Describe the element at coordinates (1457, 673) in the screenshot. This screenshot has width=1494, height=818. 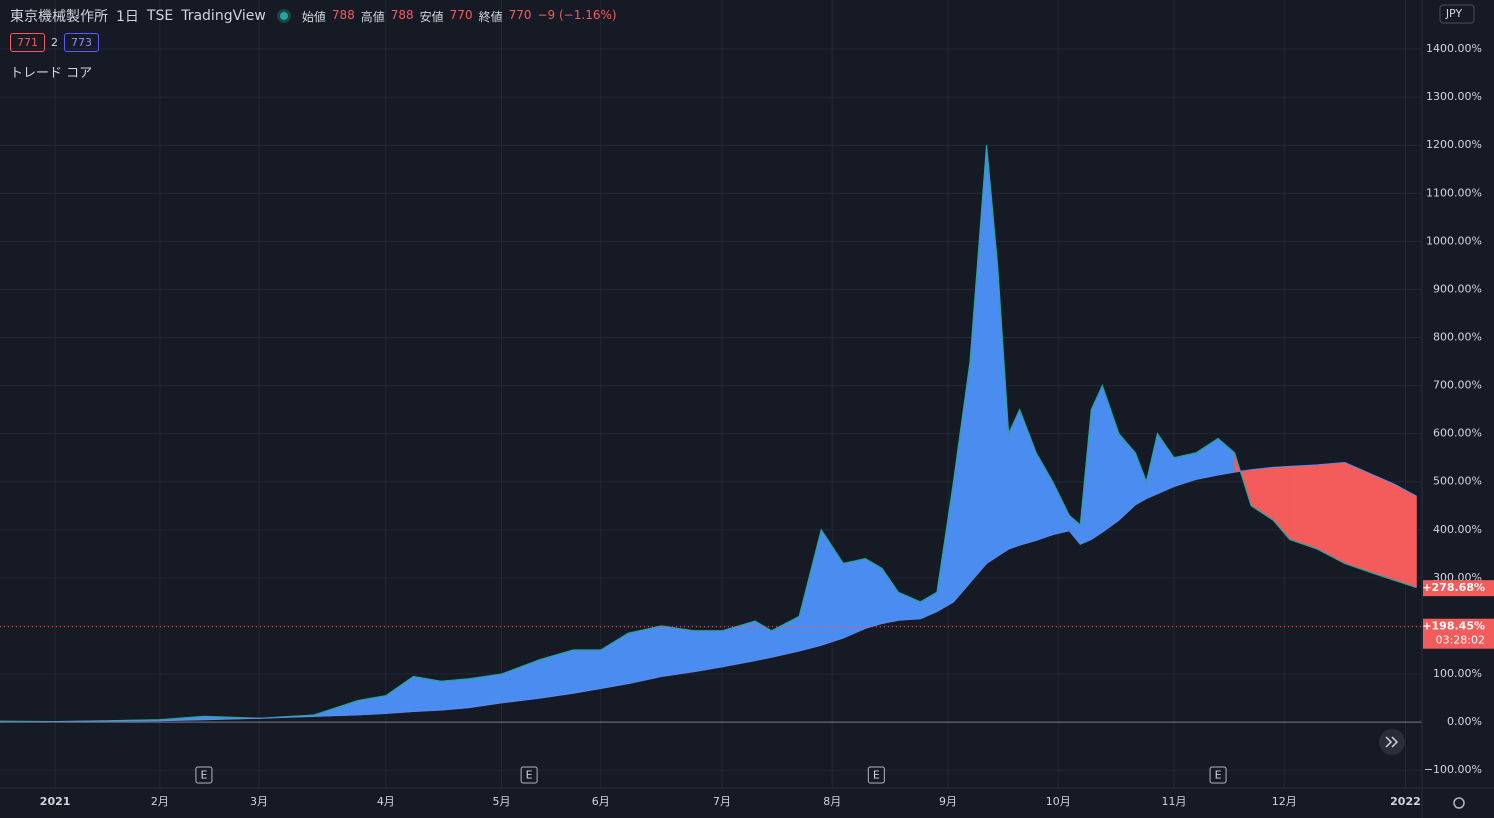
I see `y-tick-label: 100.00%` at that location.